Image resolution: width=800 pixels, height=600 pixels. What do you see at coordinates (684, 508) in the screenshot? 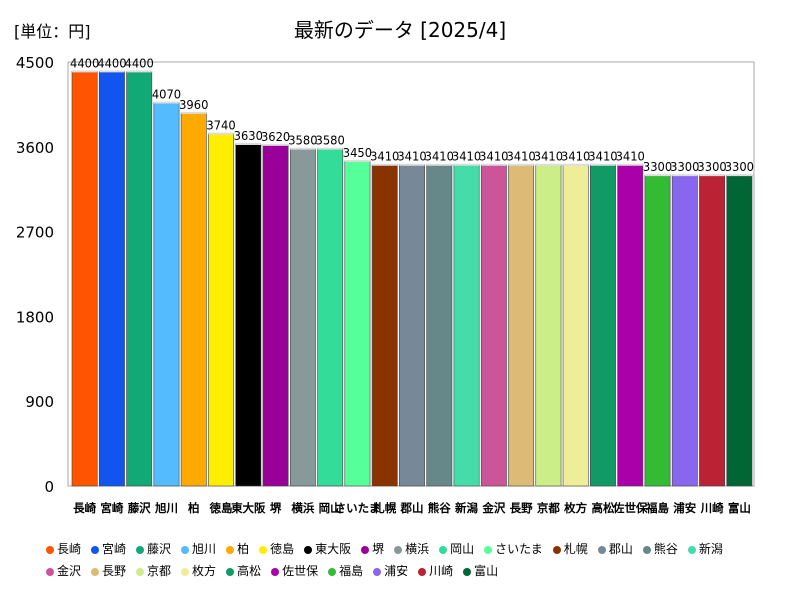
I see `x-tick-label: 浦安` at bounding box center [684, 508].